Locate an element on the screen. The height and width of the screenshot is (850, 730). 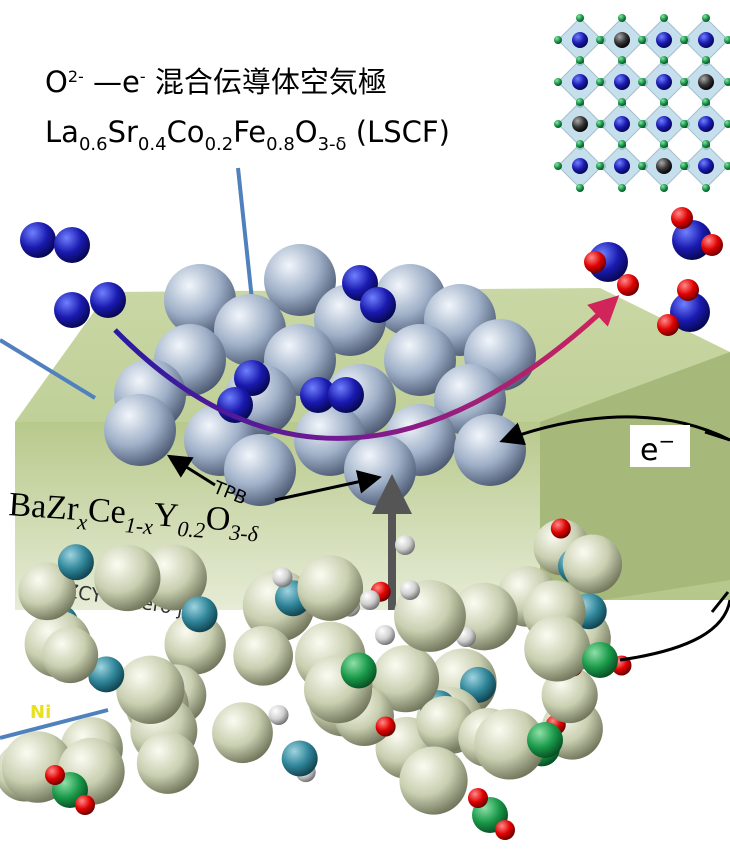
subscript: 1-x is located at coordinates (139, 525).